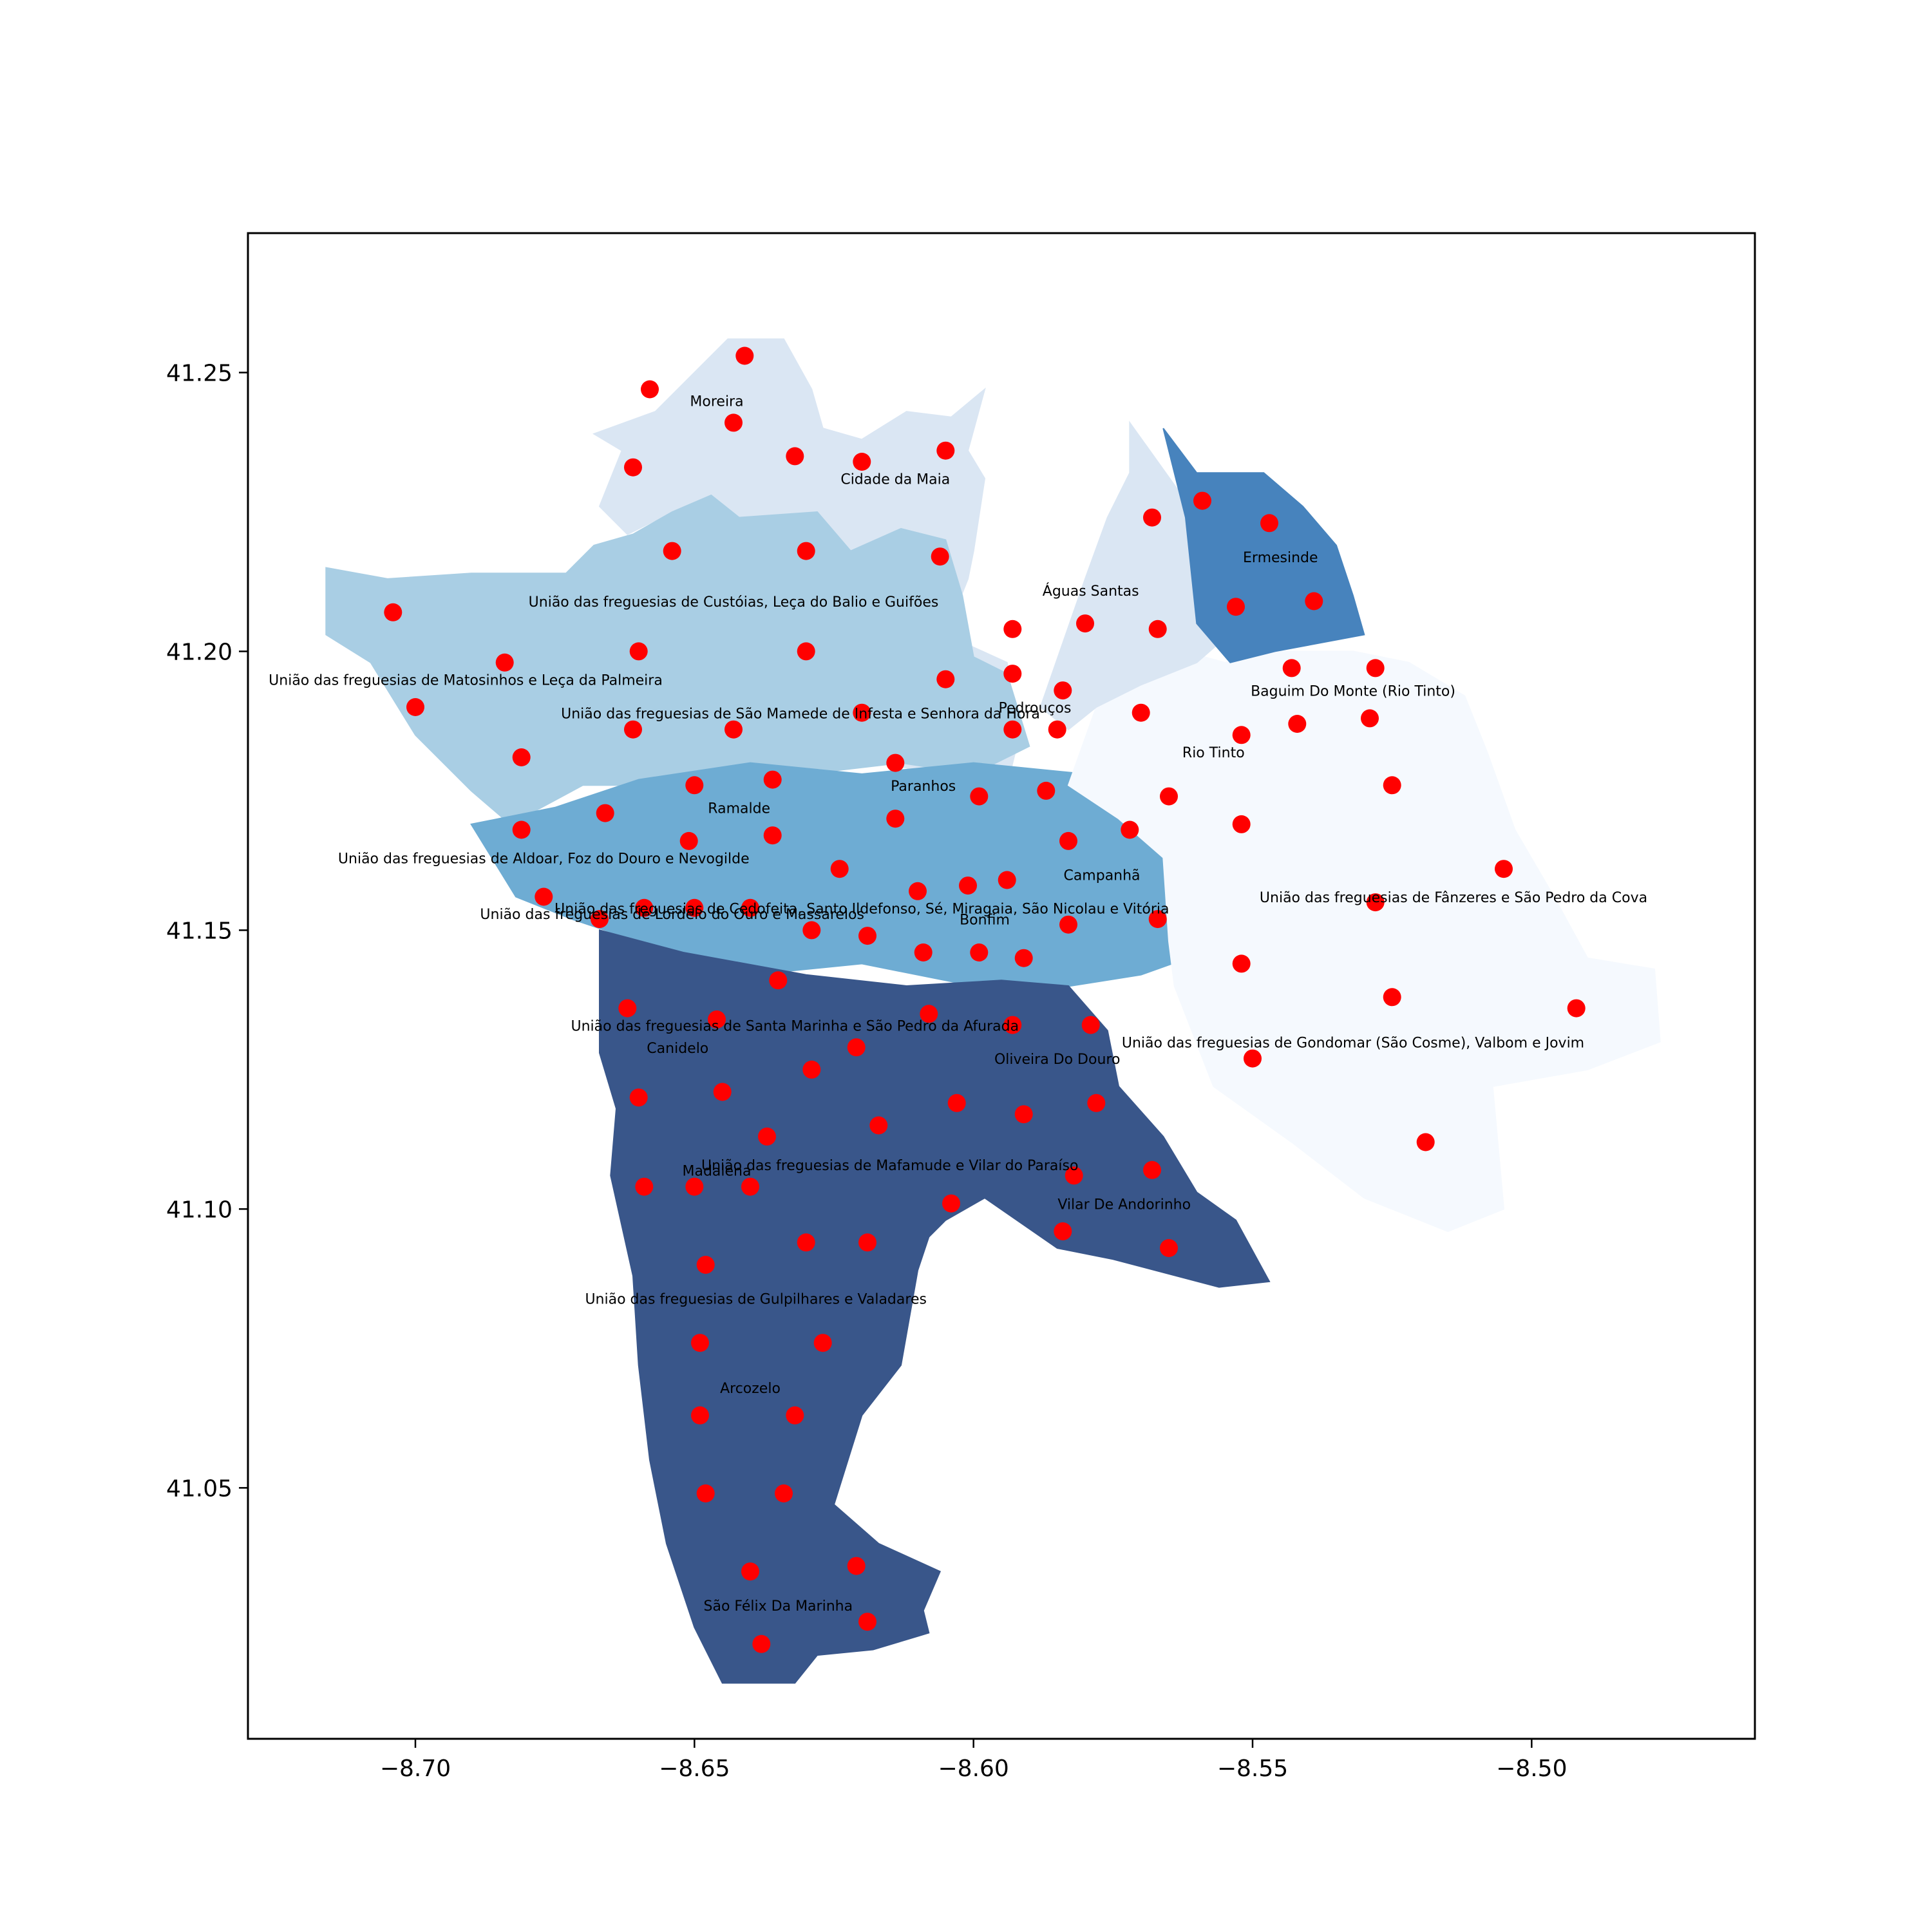 The image size is (1932, 1932). Describe the element at coordinates (199, 931) in the screenshot. I see `y-tick-label: 41.15` at that location.